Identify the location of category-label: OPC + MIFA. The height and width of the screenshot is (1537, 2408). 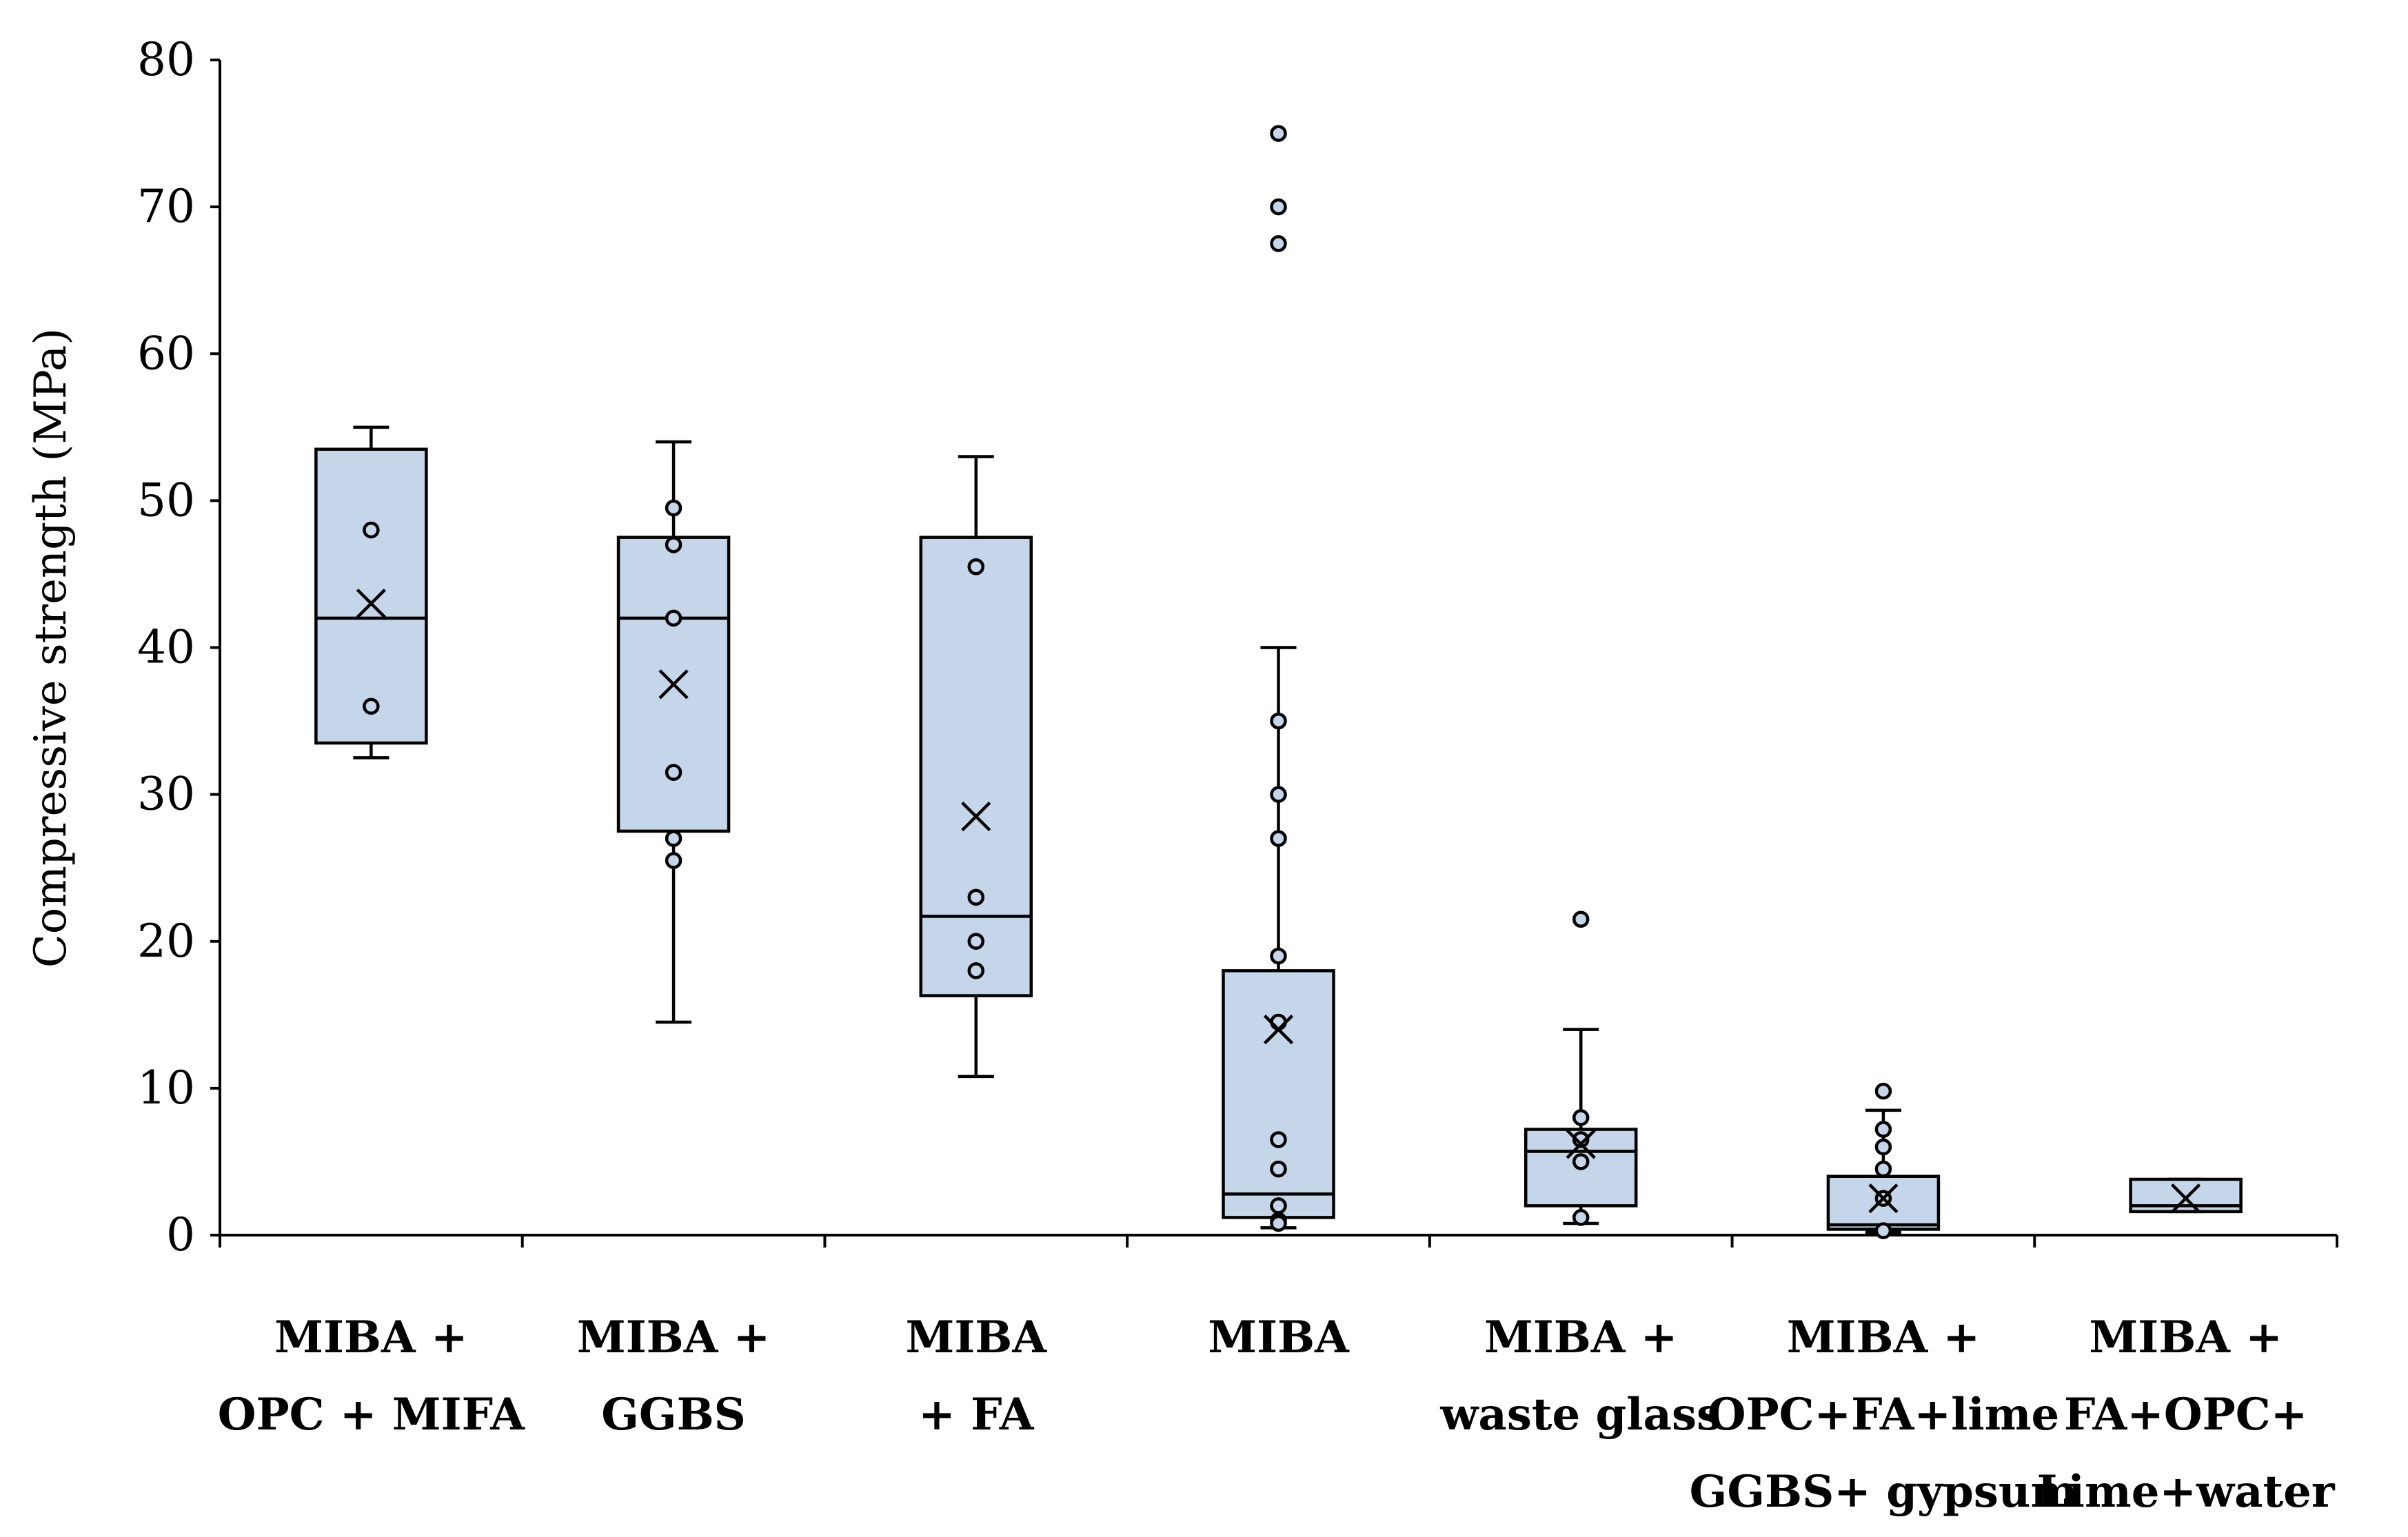
(371, 1415).